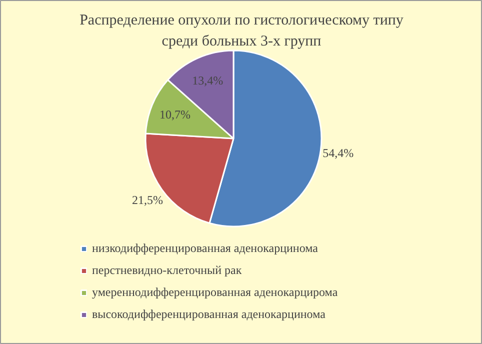 This screenshot has height=344, width=482. I want to click on legend-label: высокодифференцированная аденокарцинома, so click(209, 314).